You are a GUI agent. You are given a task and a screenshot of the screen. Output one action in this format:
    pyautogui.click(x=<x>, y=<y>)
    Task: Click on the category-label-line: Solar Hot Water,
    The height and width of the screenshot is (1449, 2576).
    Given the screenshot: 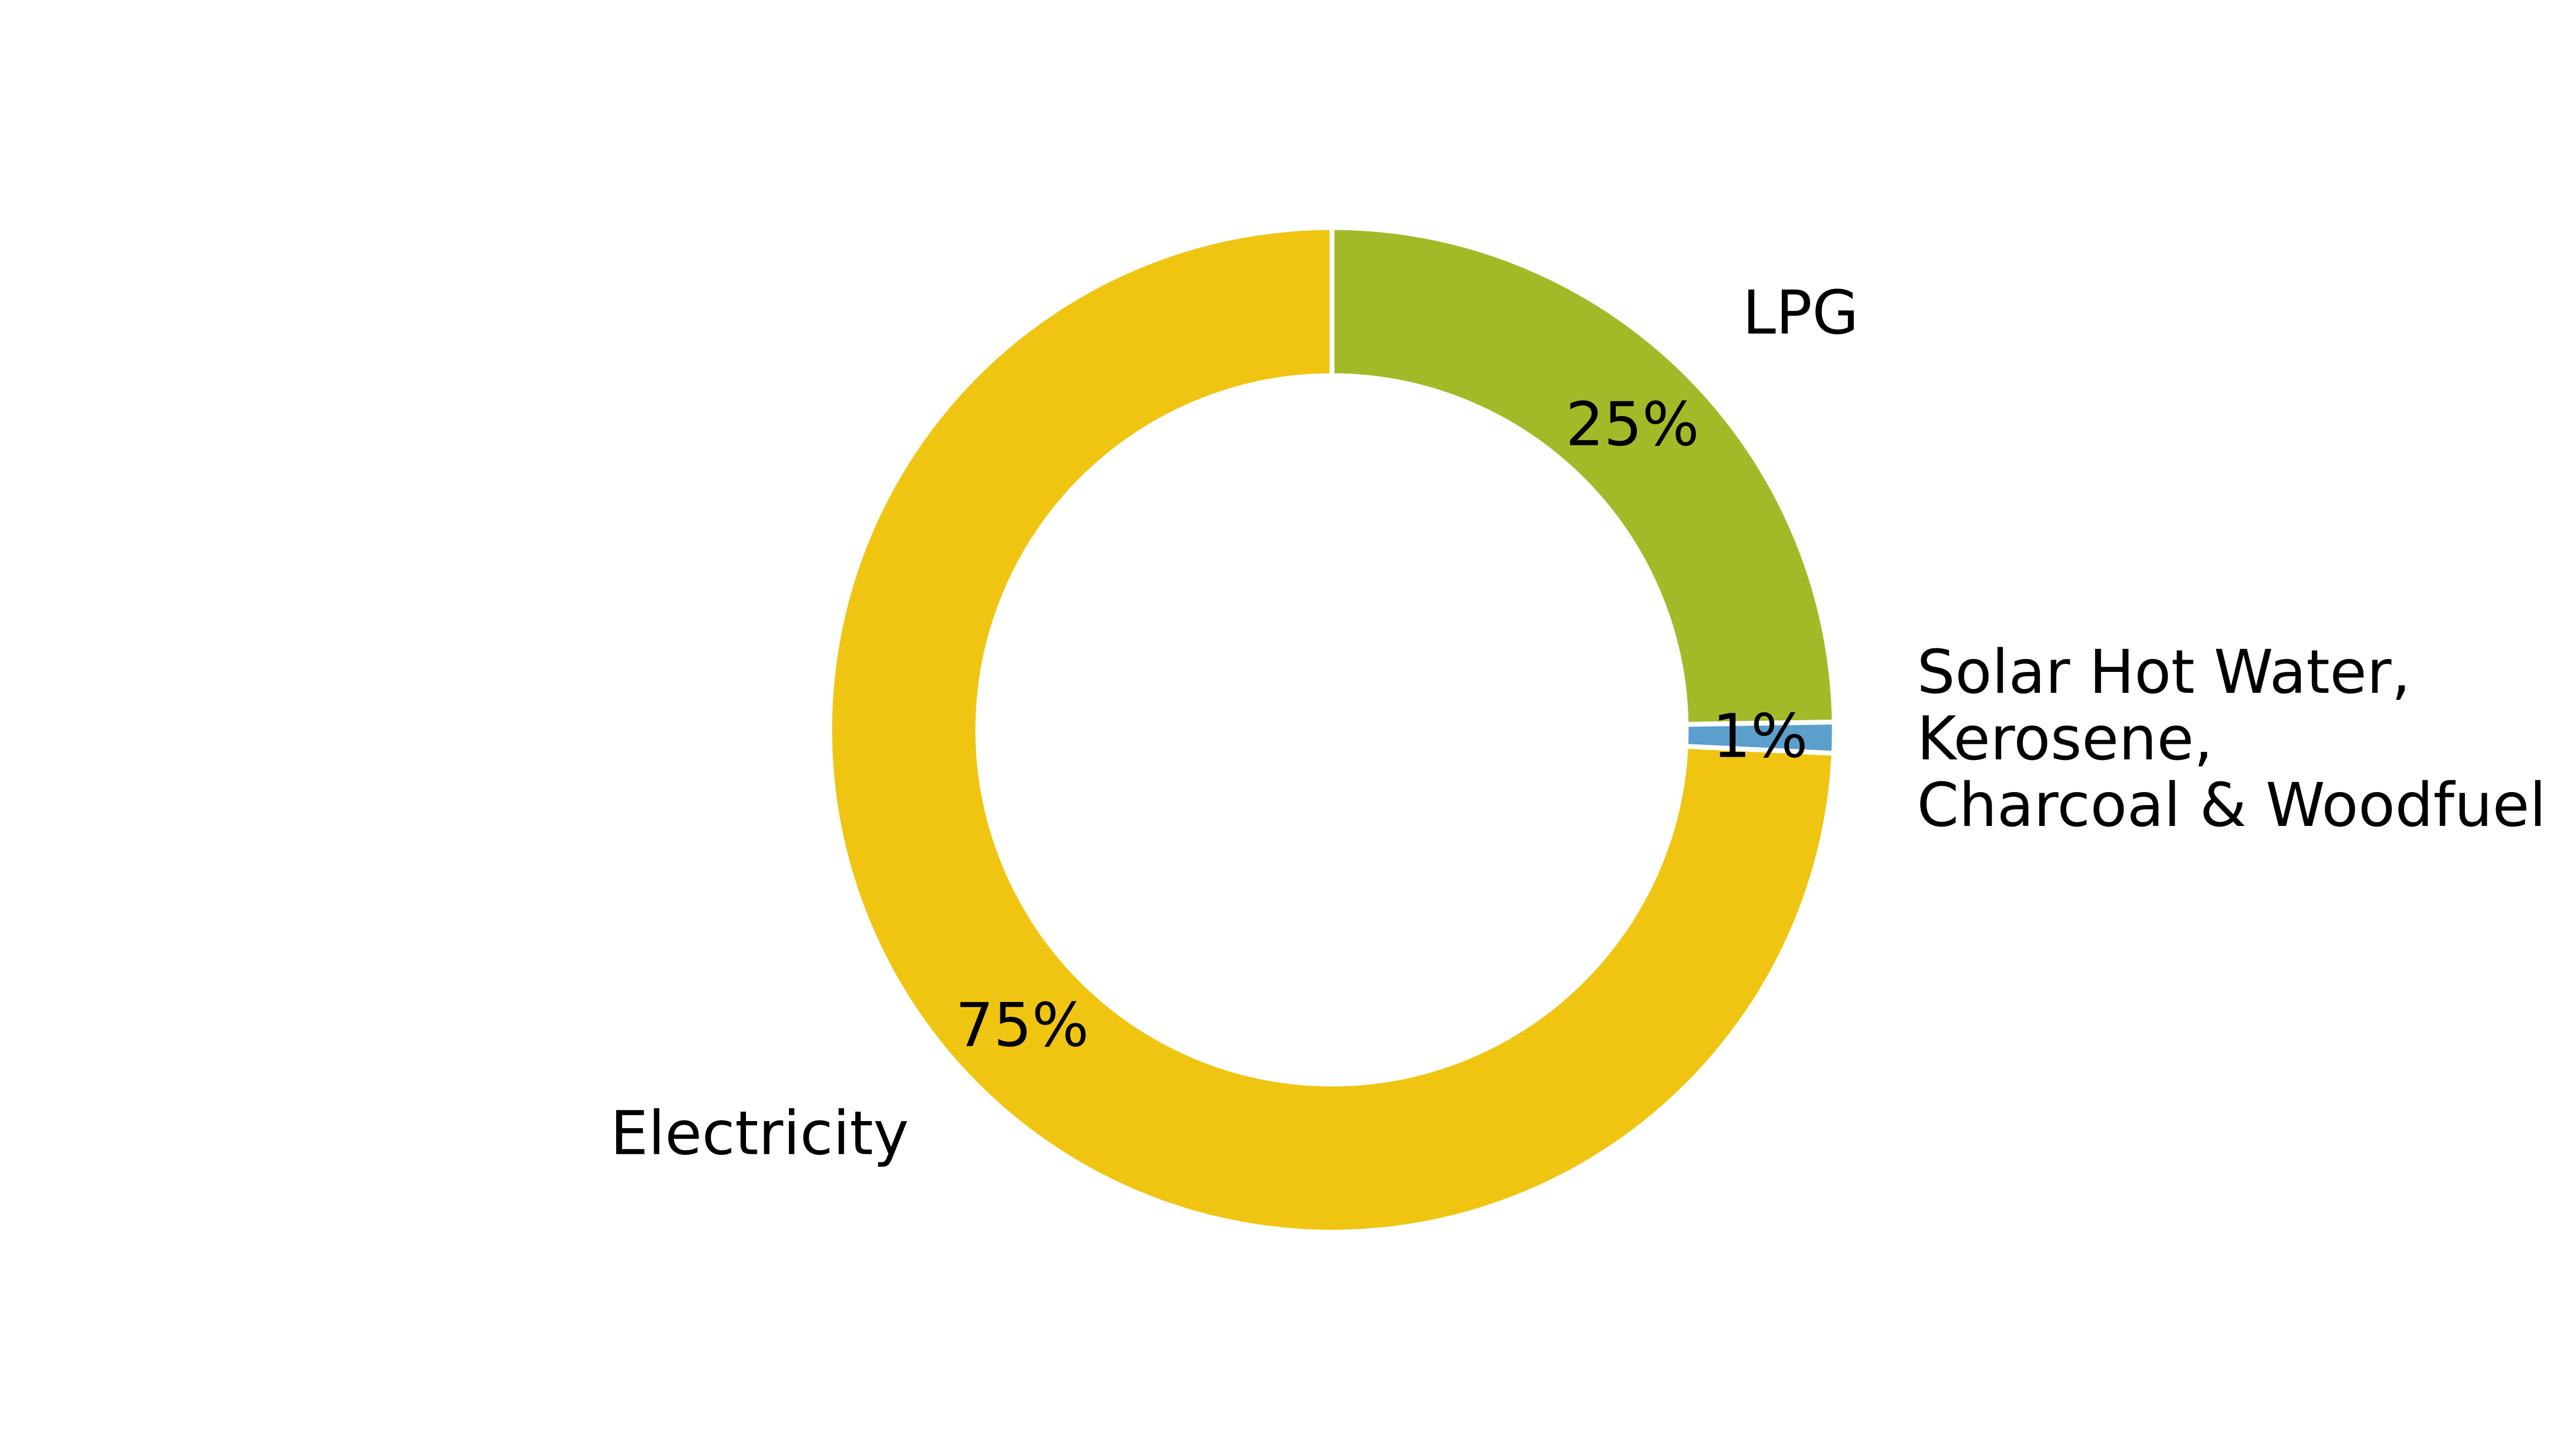 What is the action you would take?
    pyautogui.click(x=2164, y=672)
    